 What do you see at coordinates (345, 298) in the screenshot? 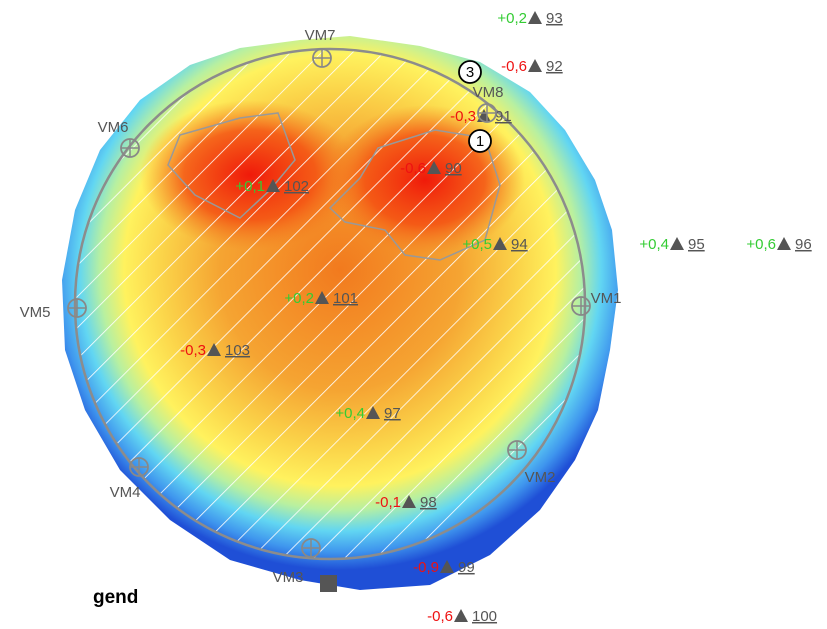
I see `point-id: 101` at bounding box center [345, 298].